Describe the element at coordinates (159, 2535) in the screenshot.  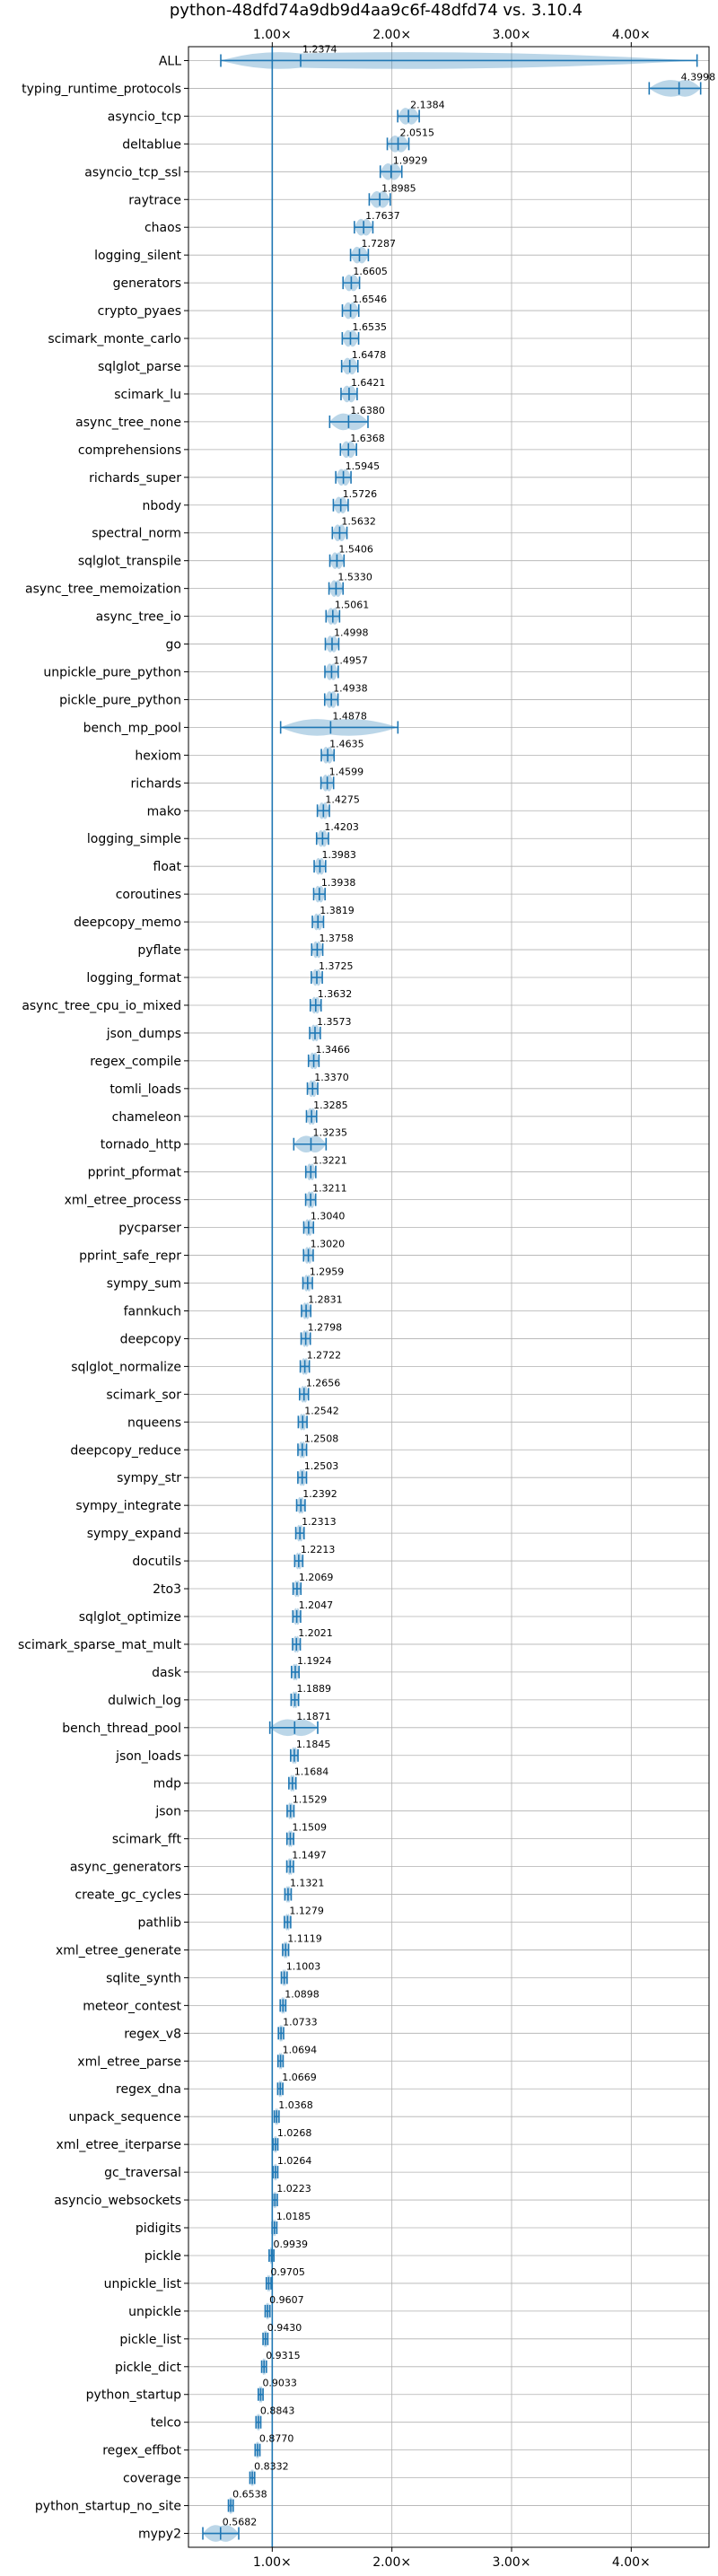
I see `category-label: mypy2` at that location.